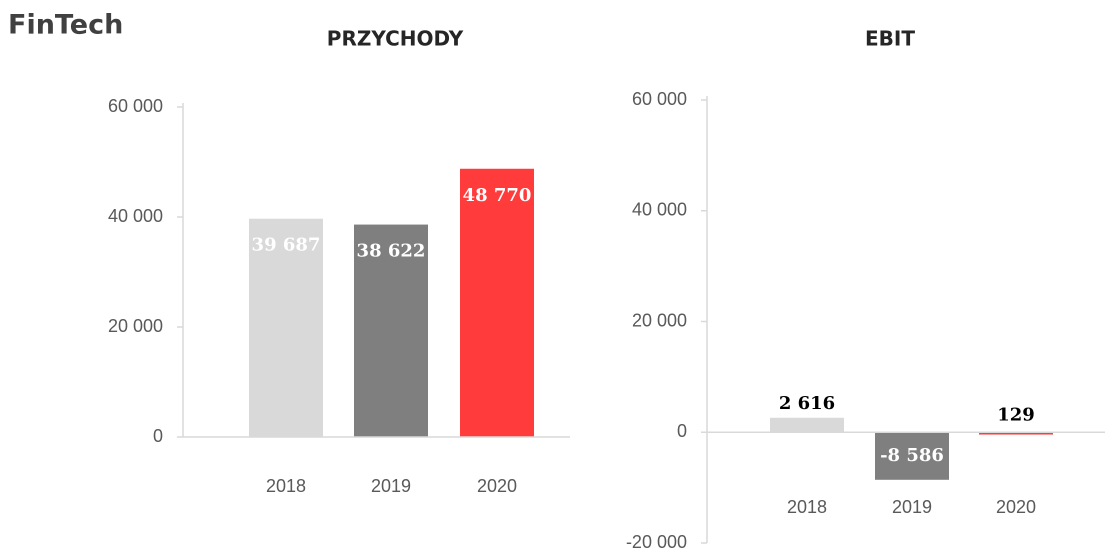 Image resolution: width=1107 pixels, height=553 pixels. Describe the element at coordinates (395, 39) in the screenshot. I see `chart-title: PRZYCHODY` at that location.